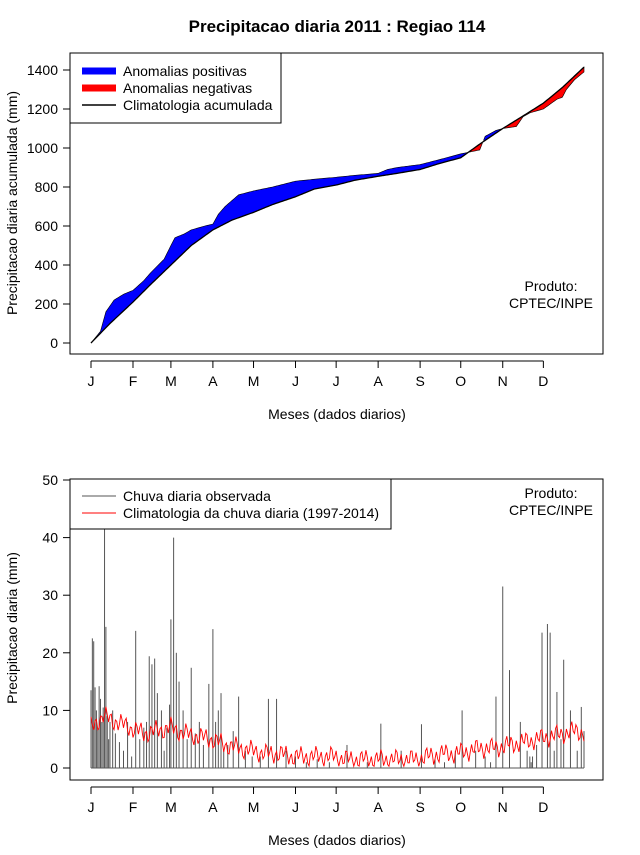  I want to click on bottom-y-tick-label: 50, so click(50, 480).